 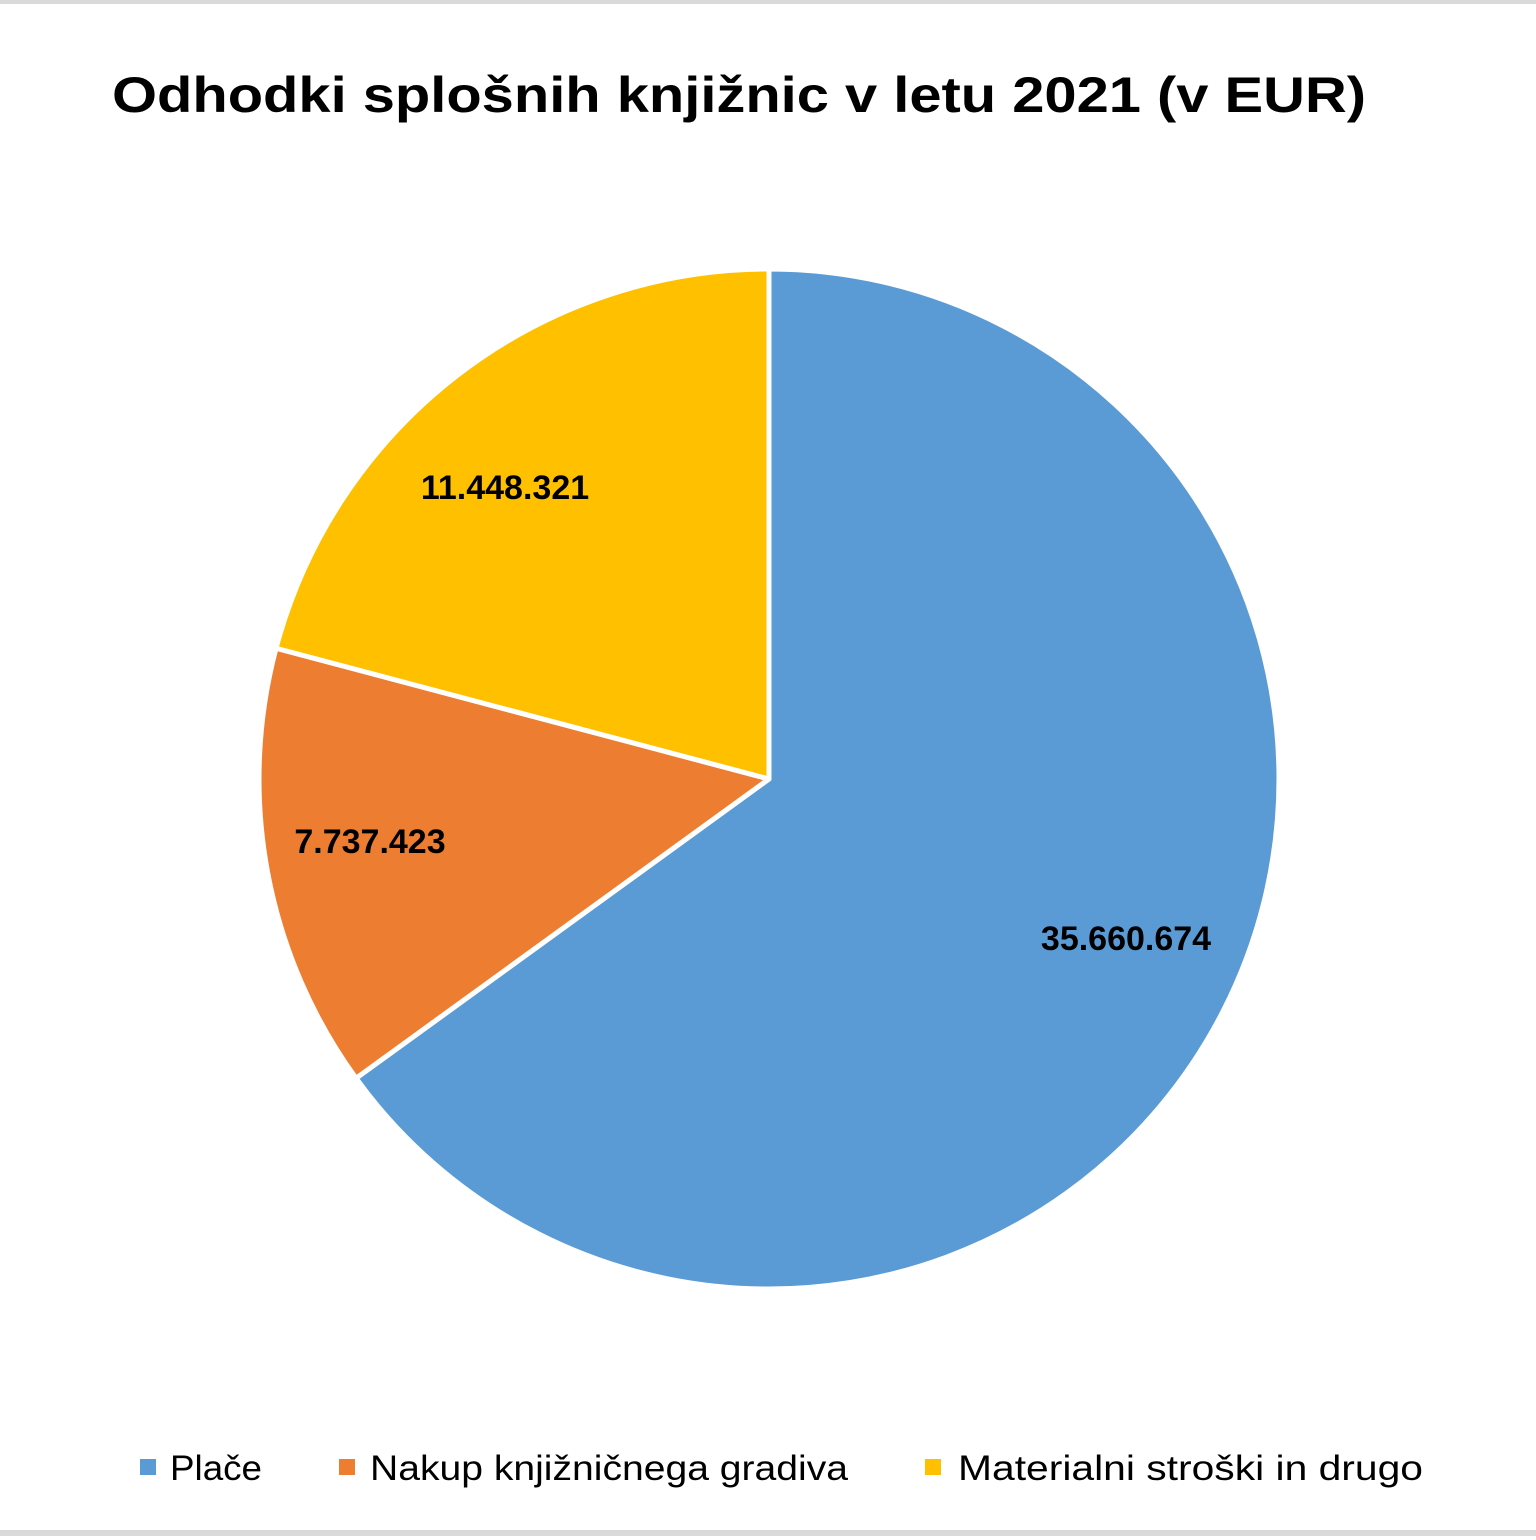 What do you see at coordinates (609, 1468) in the screenshot?
I see `legend-label: Nakup knjižničnega gradiva` at bounding box center [609, 1468].